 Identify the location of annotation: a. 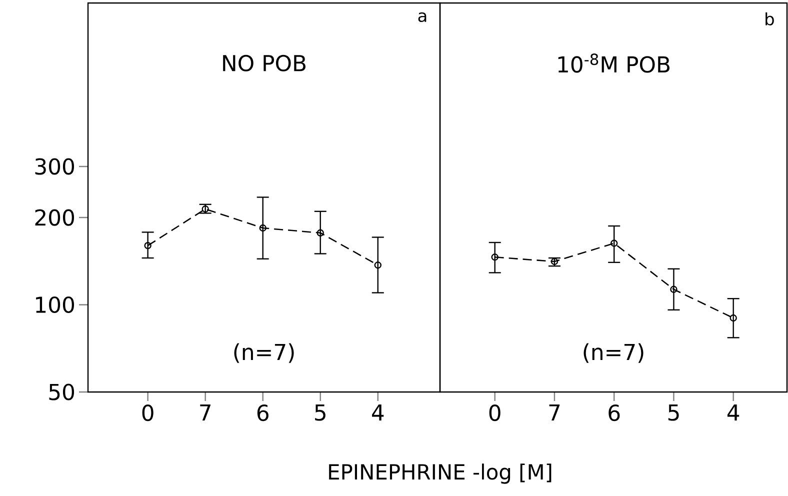
(422, 17).